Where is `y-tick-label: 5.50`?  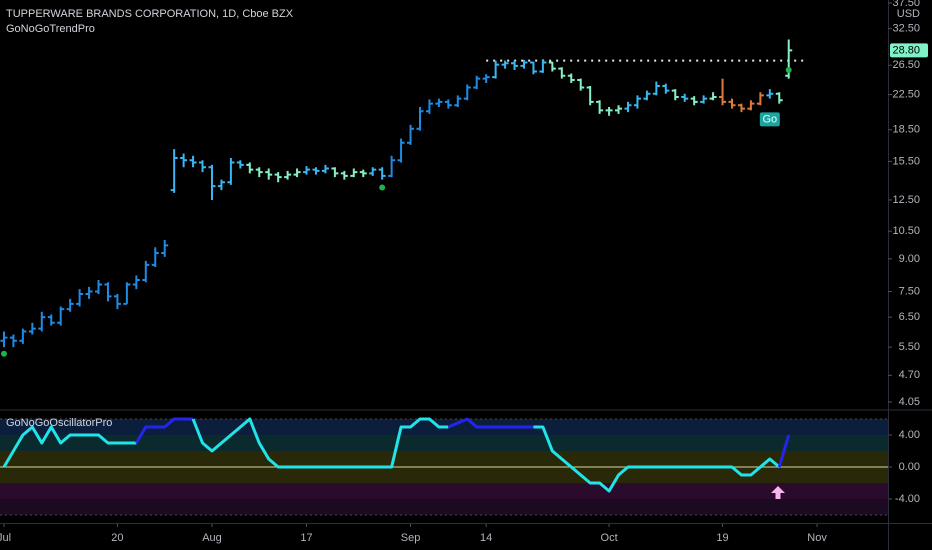 y-tick-label: 5.50 is located at coordinates (909, 347).